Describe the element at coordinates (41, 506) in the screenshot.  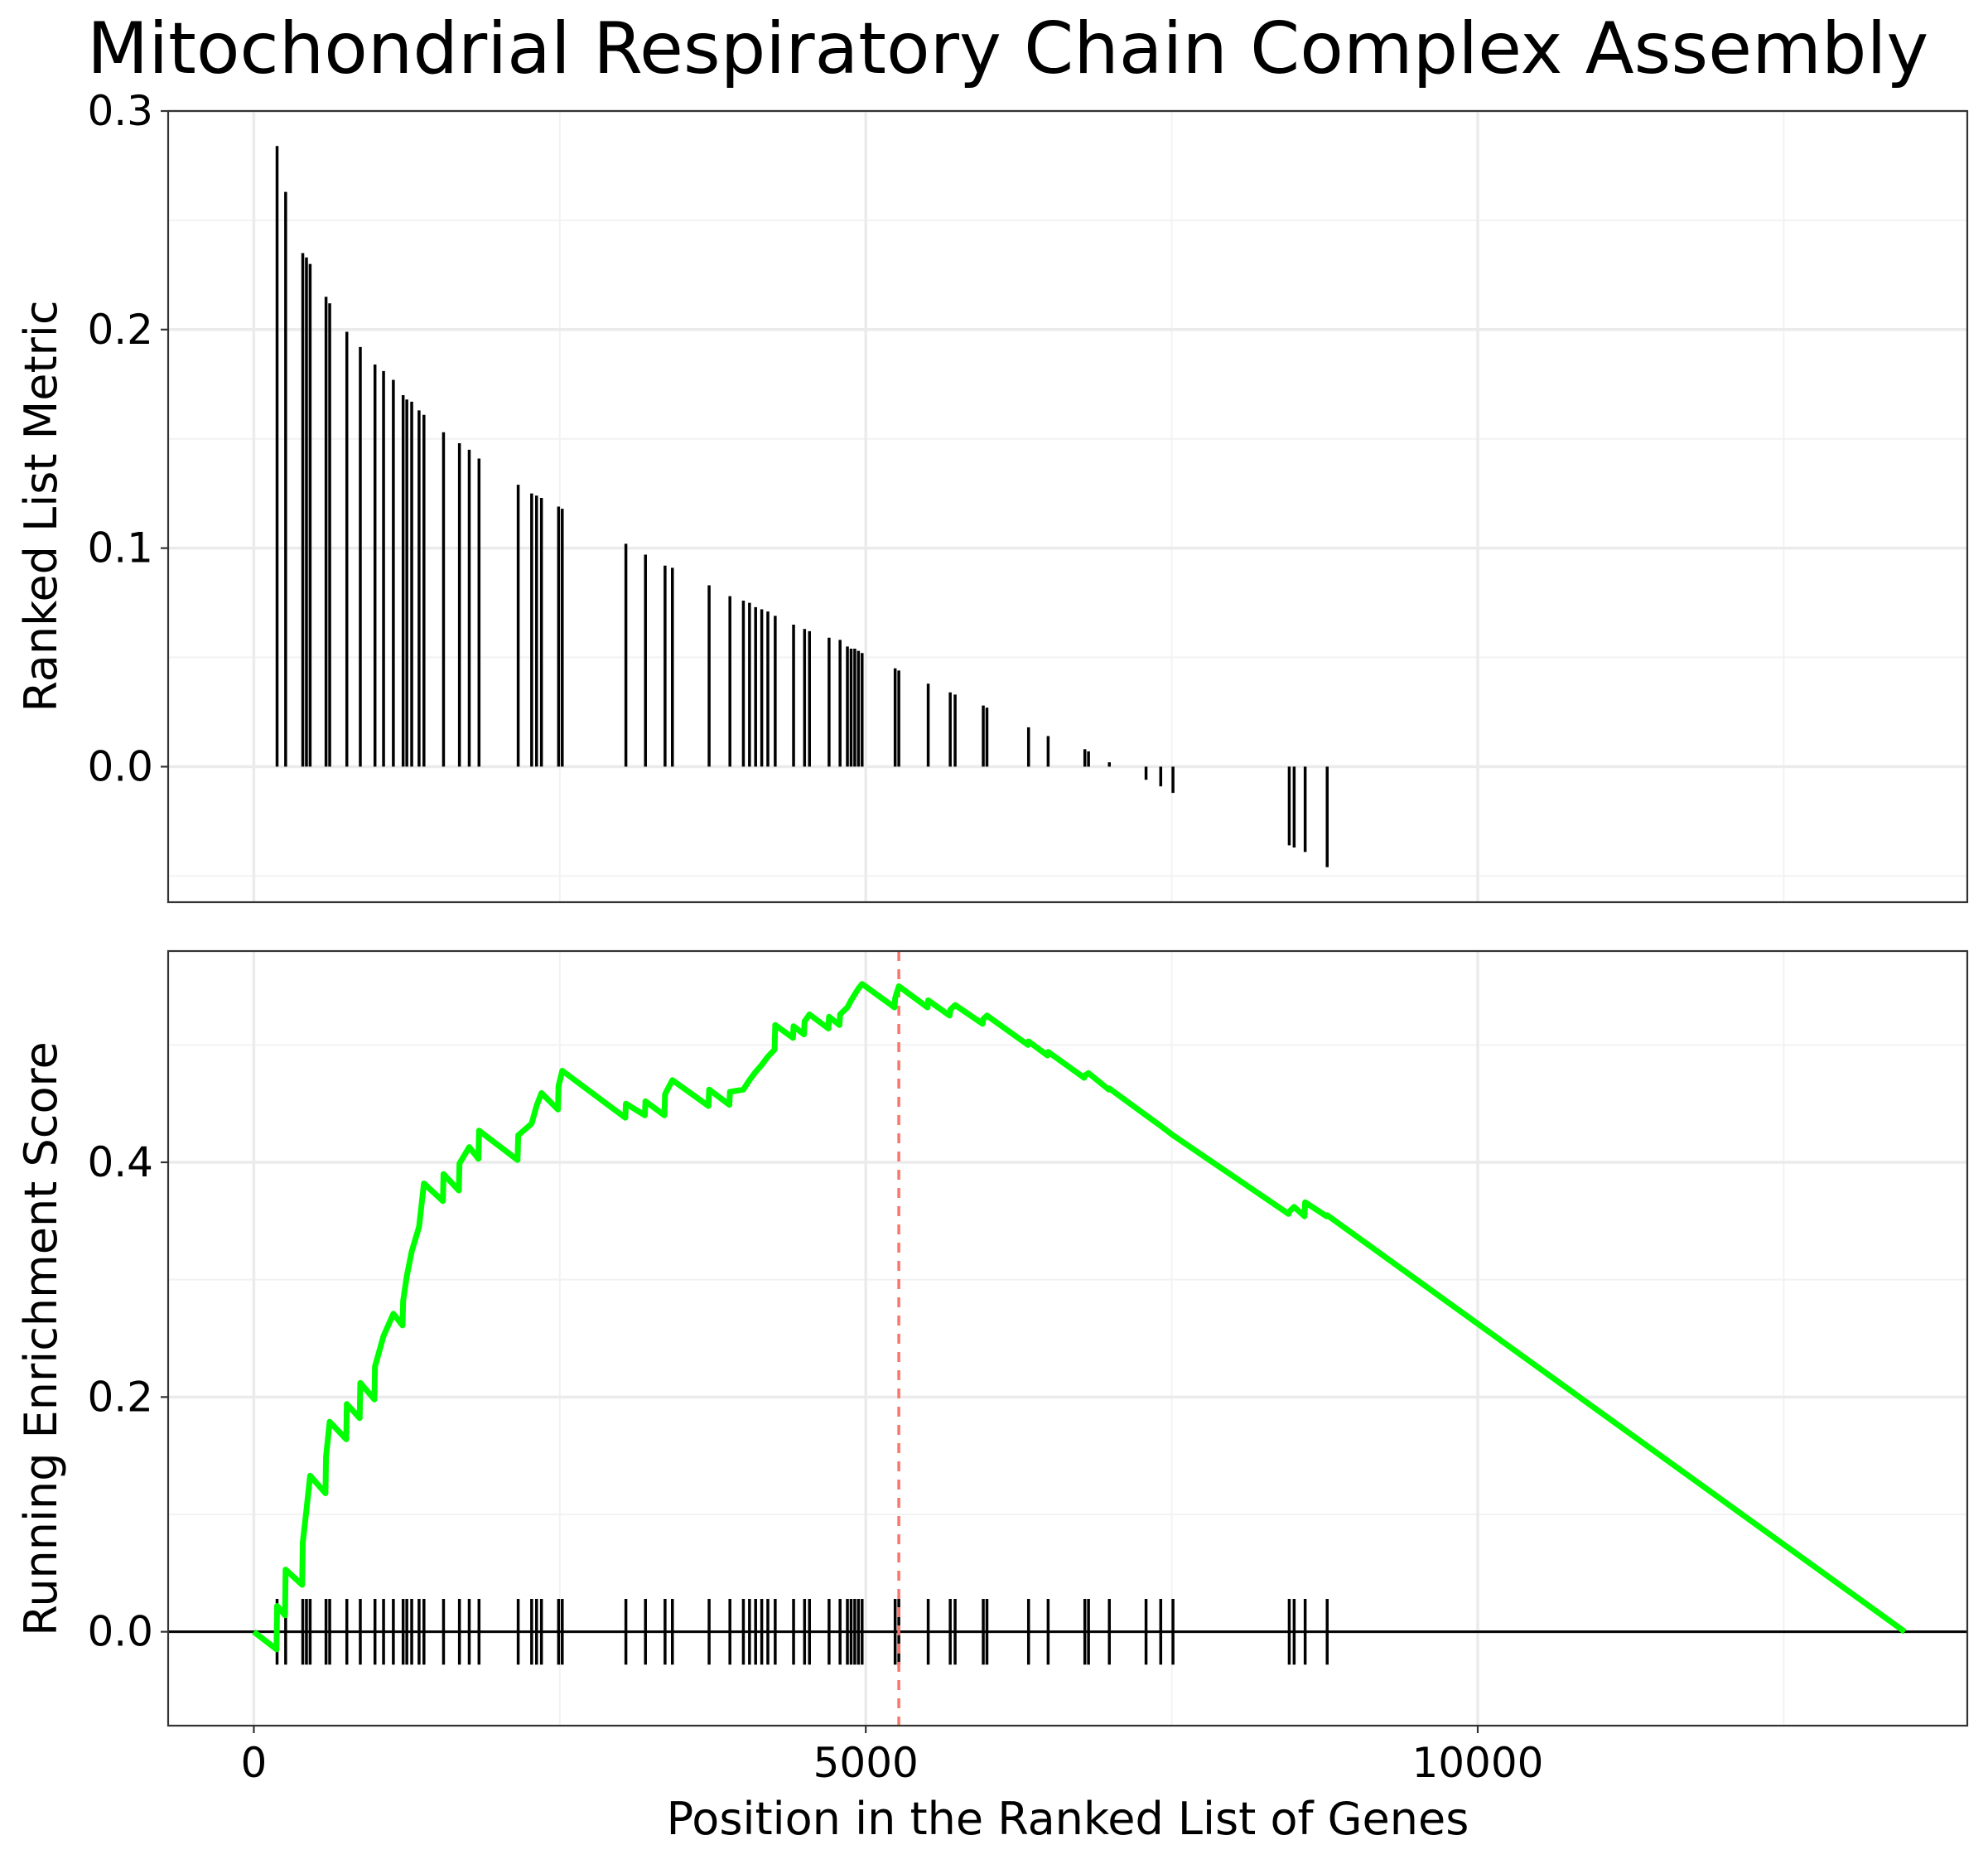
I see `top-y-axis-label: Ranked List Metric` at that location.